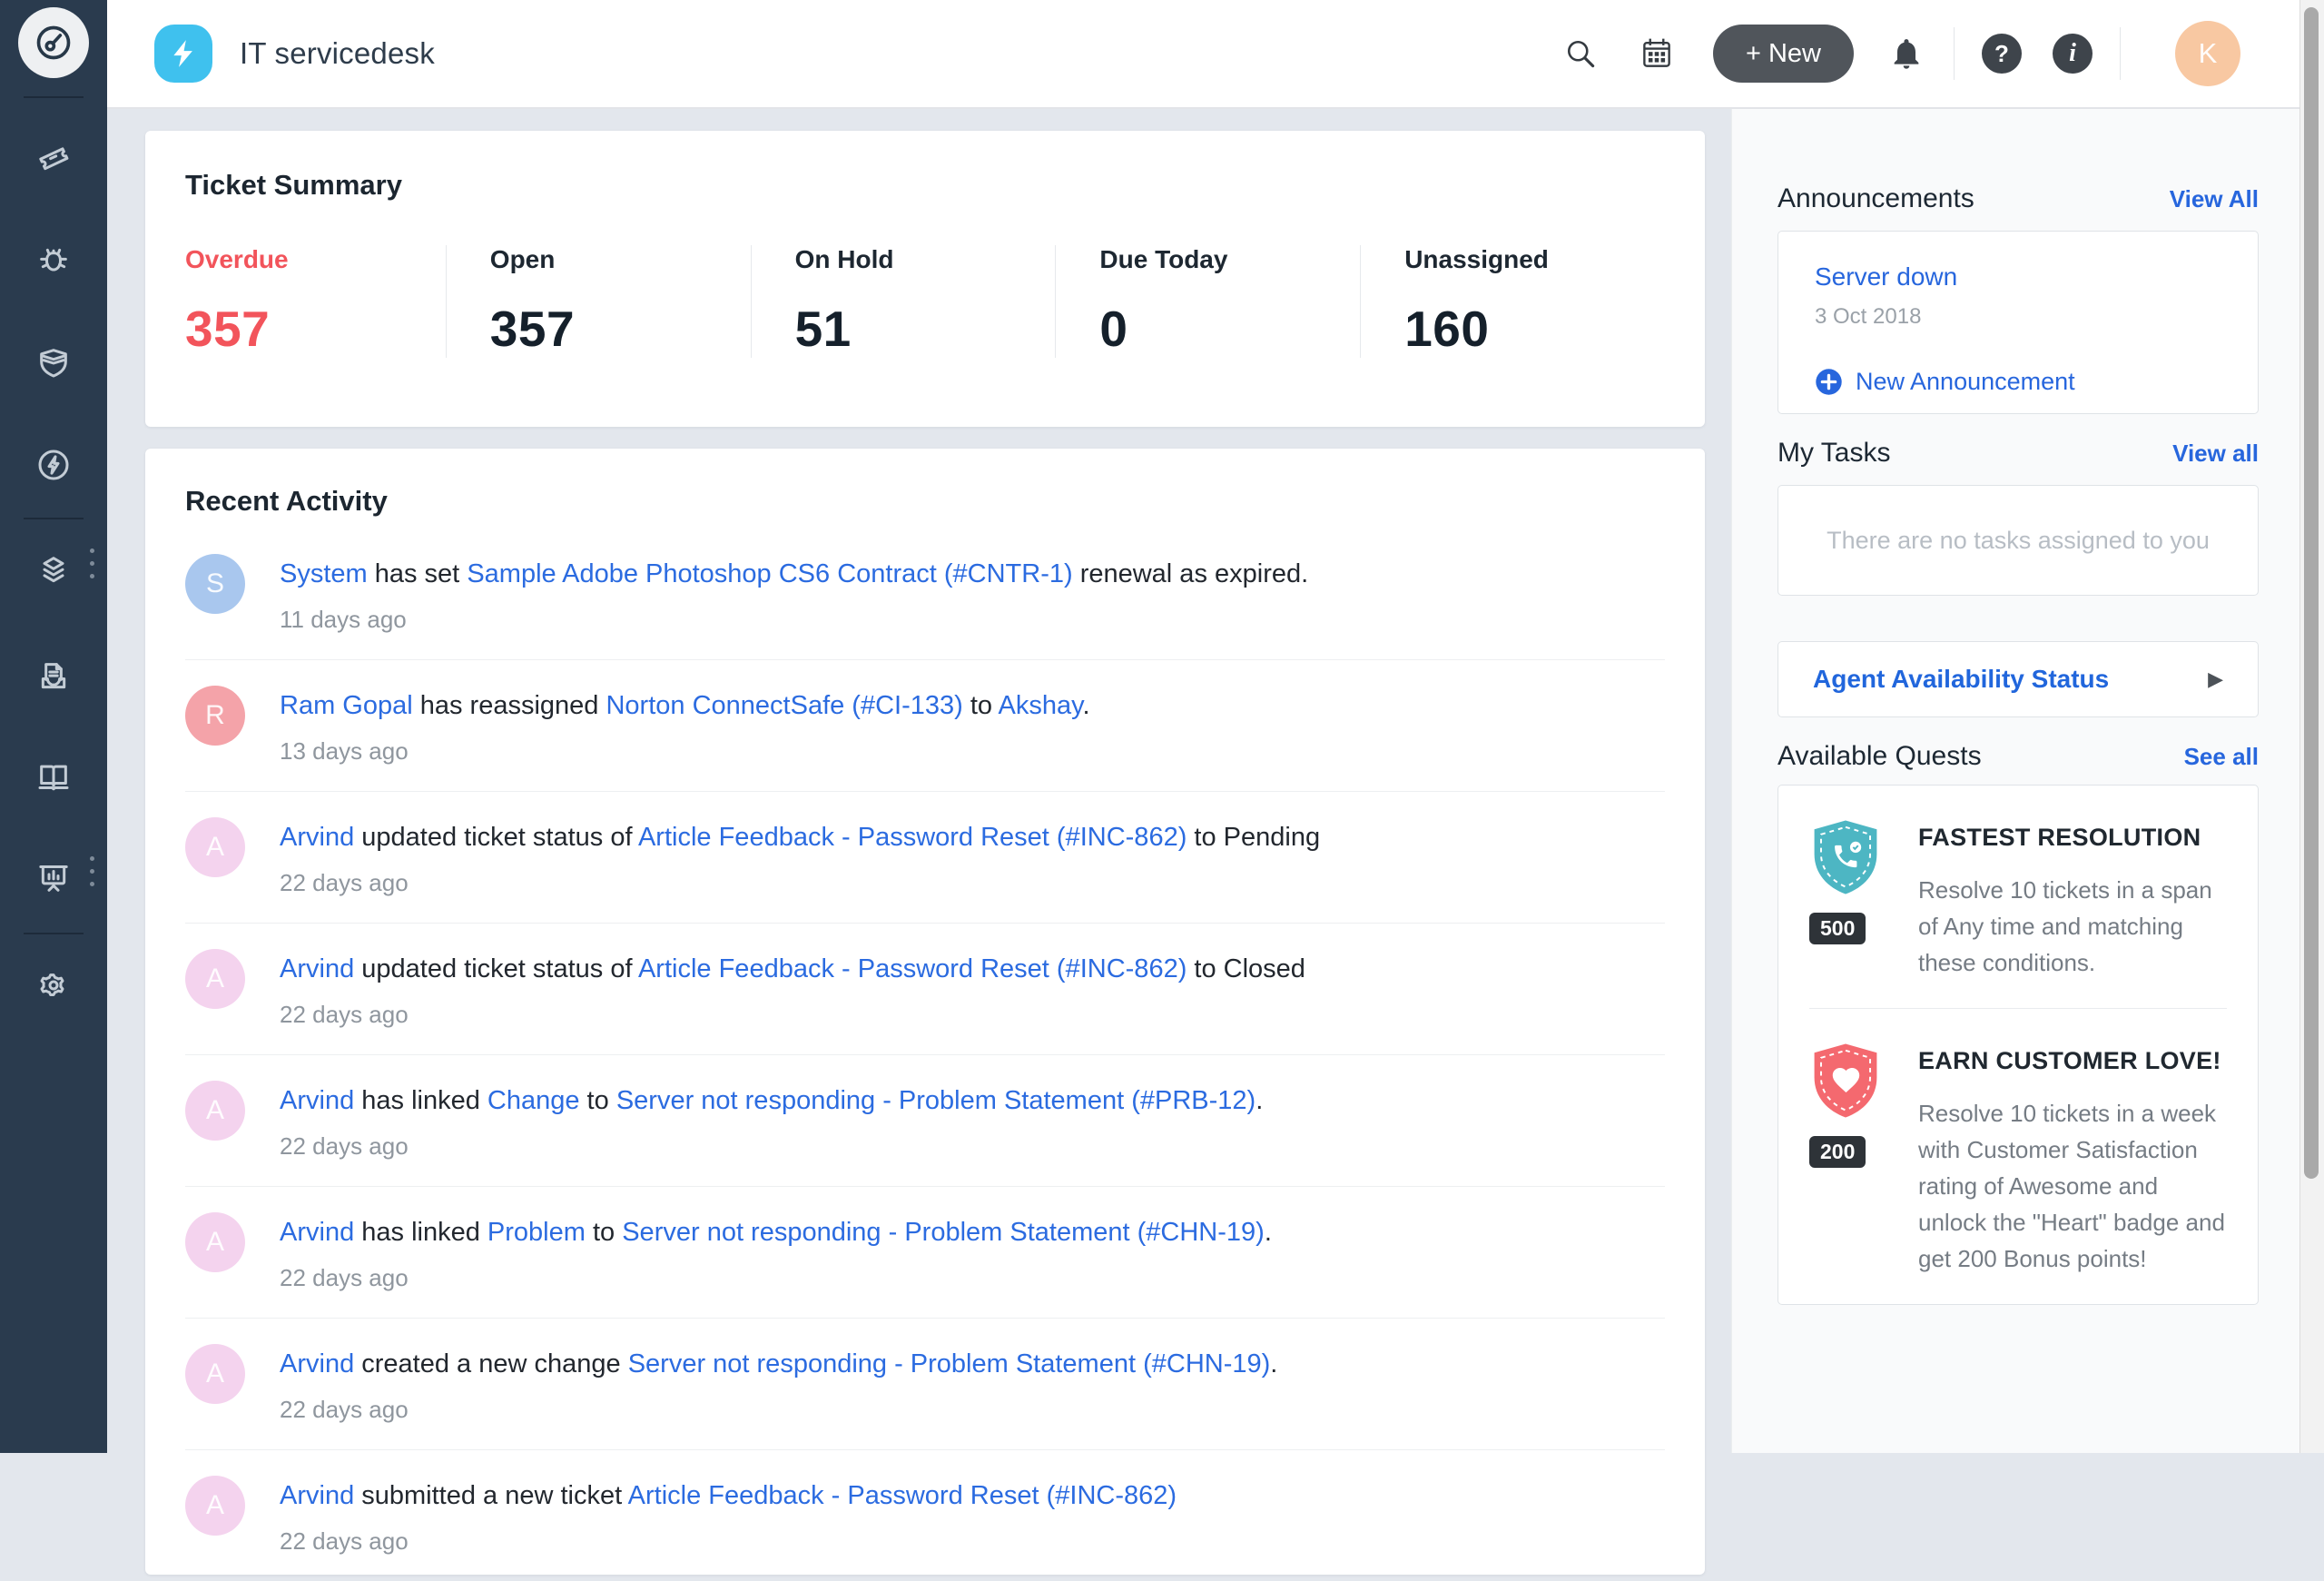 Image resolution: width=2324 pixels, height=1581 pixels. Describe the element at coordinates (54, 677) in the screenshot. I see `sidebar-item-solutions` at that location.